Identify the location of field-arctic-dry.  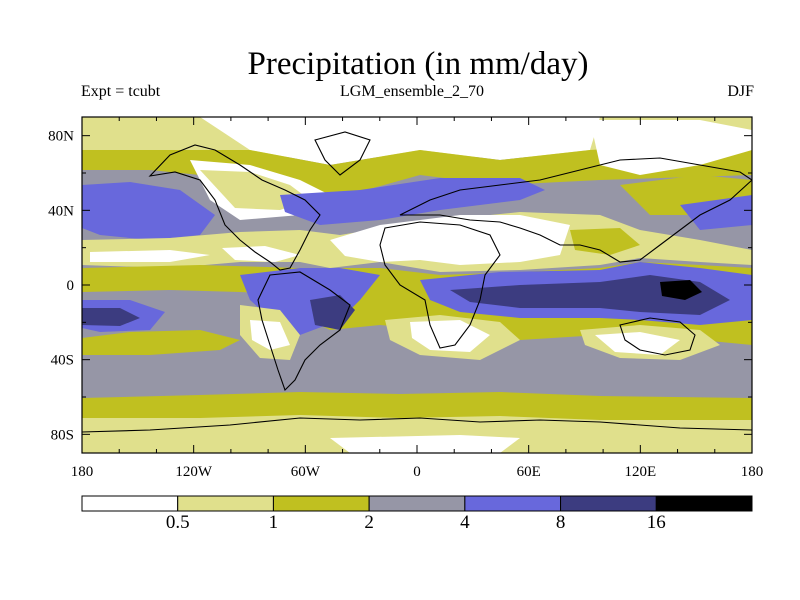
(400, 141).